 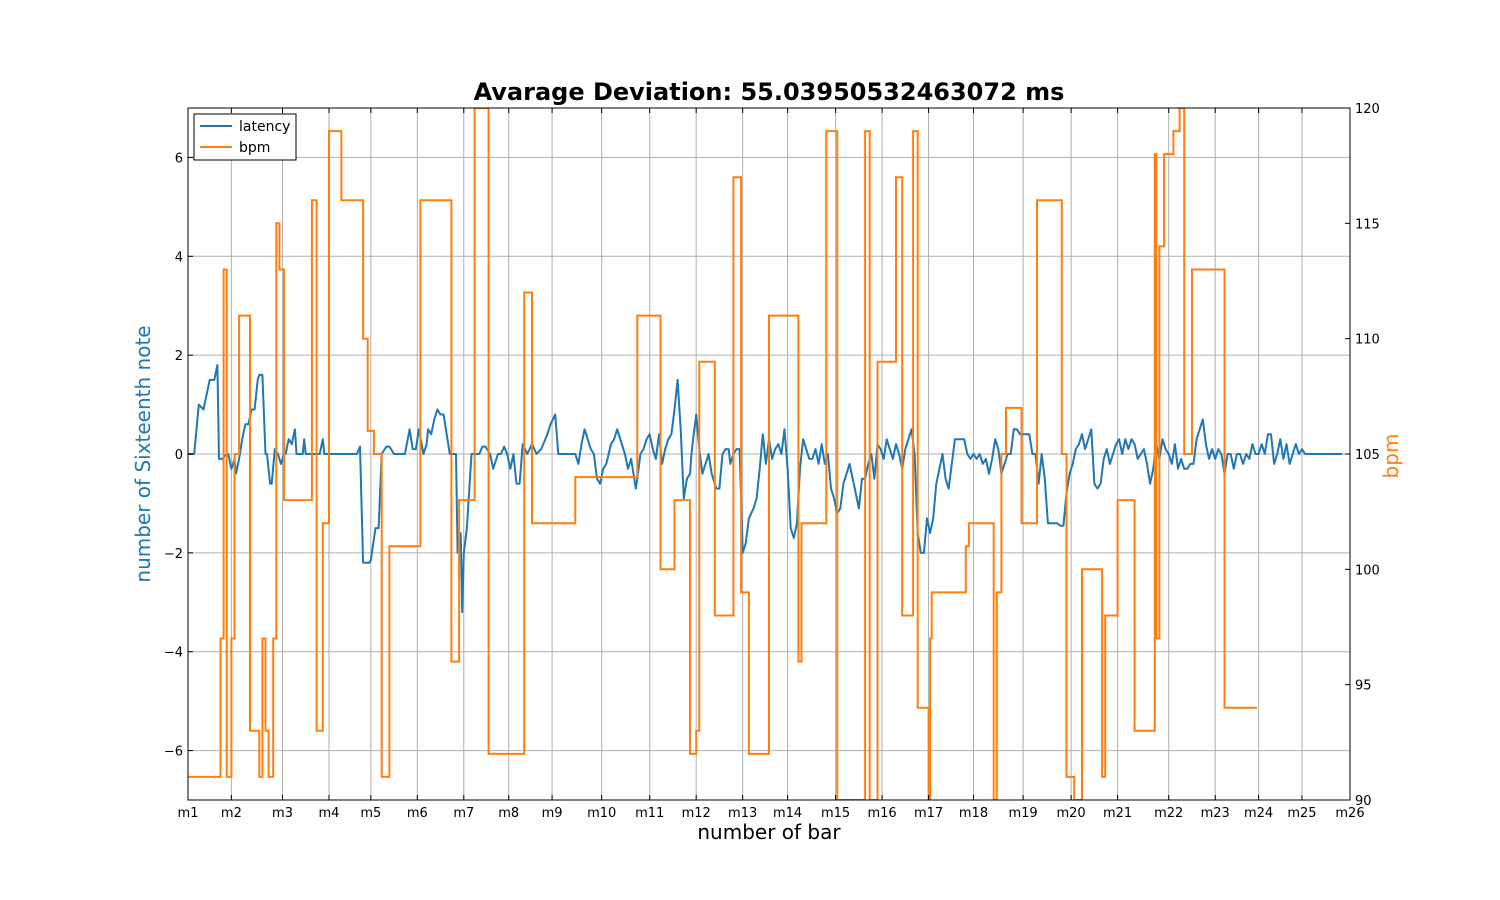 What do you see at coordinates (1258, 813) in the screenshot?
I see `x-tick-label: m24` at bounding box center [1258, 813].